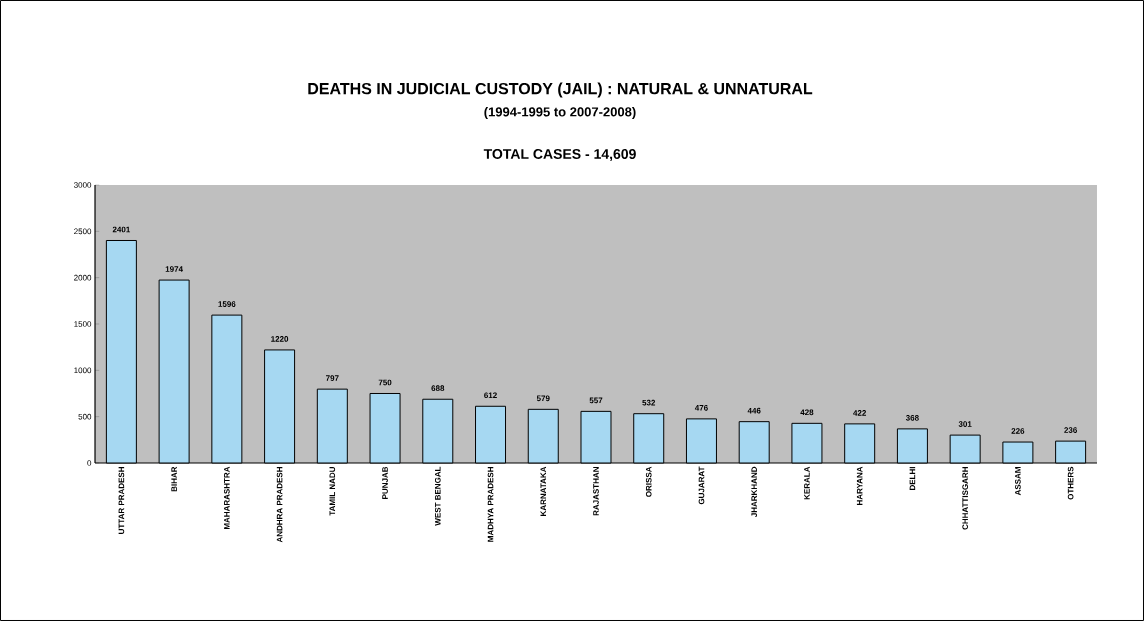 The height and width of the screenshot is (621, 1144). Describe the element at coordinates (83, 324) in the screenshot. I see `y-tick-label: 1500` at that location.